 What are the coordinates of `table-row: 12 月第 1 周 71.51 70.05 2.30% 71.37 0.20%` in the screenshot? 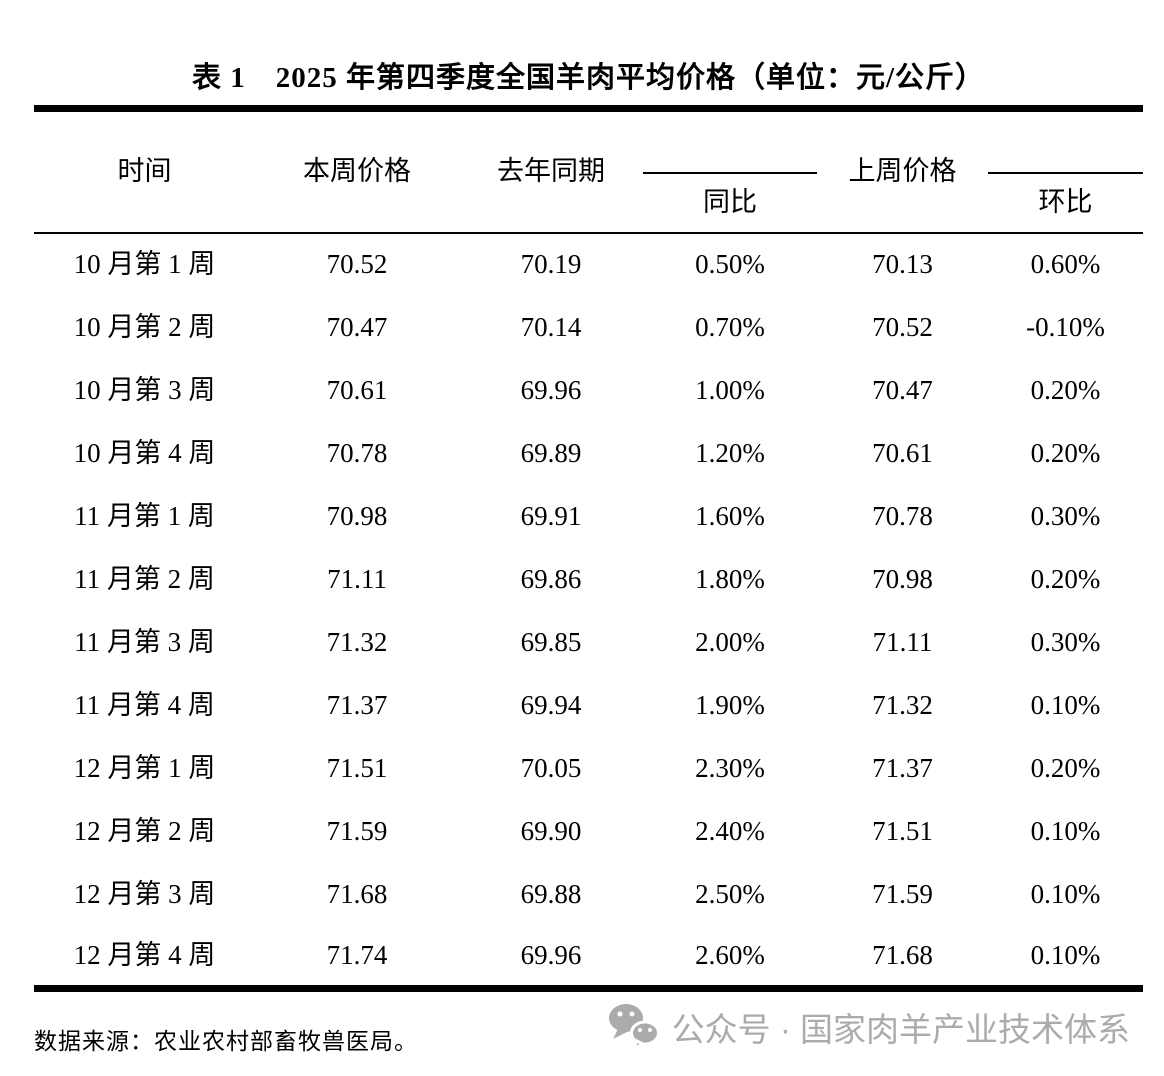 It's located at (588, 768).